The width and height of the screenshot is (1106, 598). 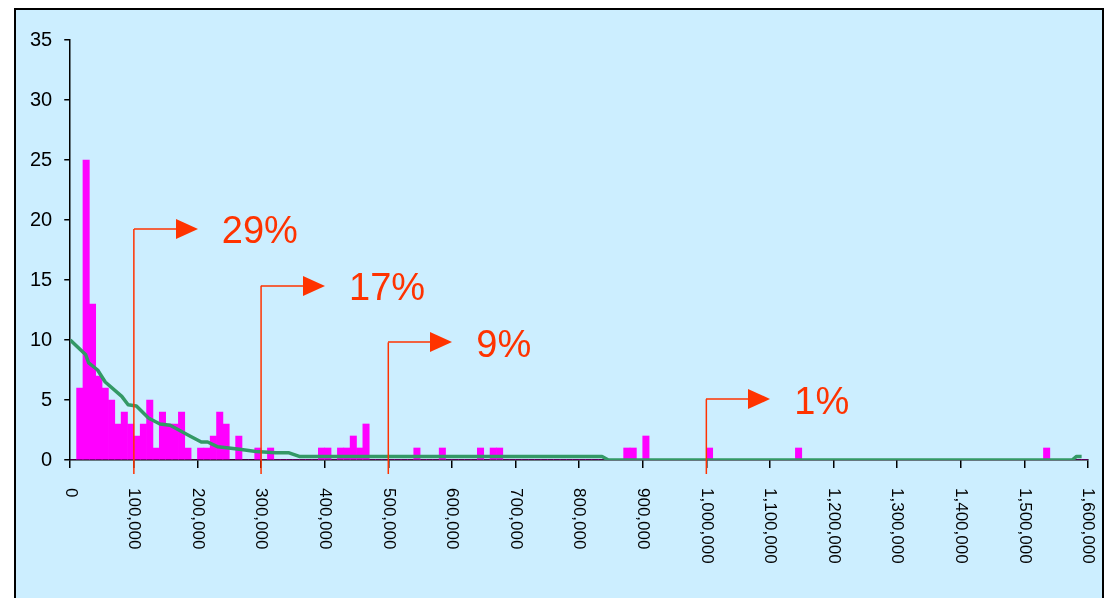 What do you see at coordinates (47, 458) in the screenshot?
I see `y-tick-label: 0` at bounding box center [47, 458].